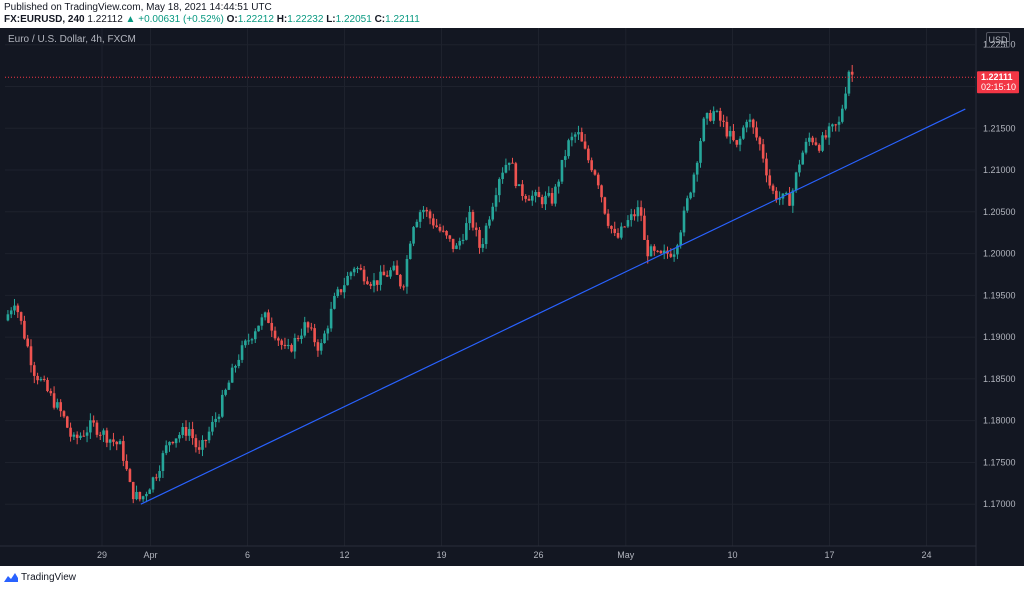 The width and height of the screenshot is (1024, 589). What do you see at coordinates (999, 337) in the screenshot?
I see `y-tick-label: 1.19000` at bounding box center [999, 337].